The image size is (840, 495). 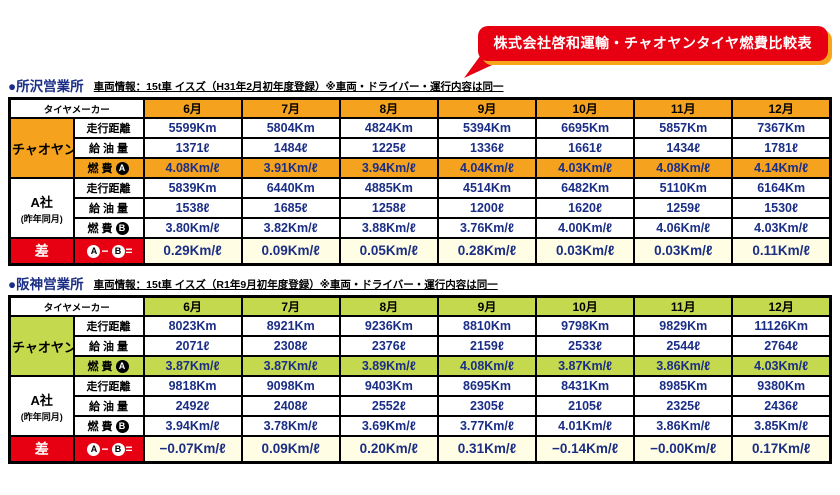 I want to click on maker-cell: チャオヤン, so click(x=41, y=148).